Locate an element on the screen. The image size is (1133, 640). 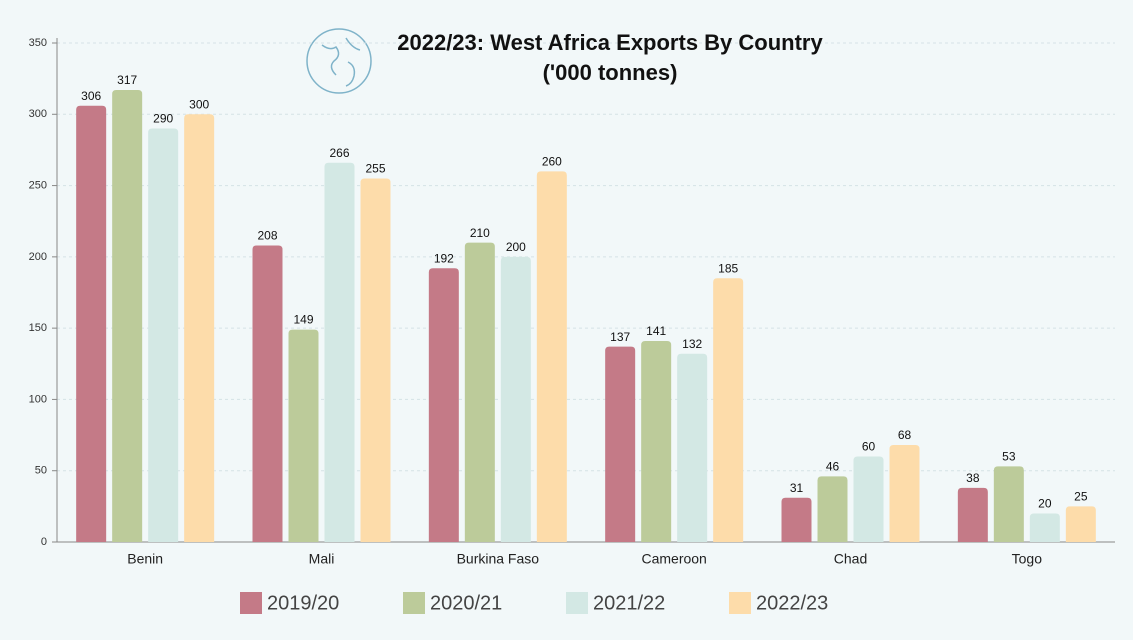
value-label: 60 is located at coordinates (869, 447).